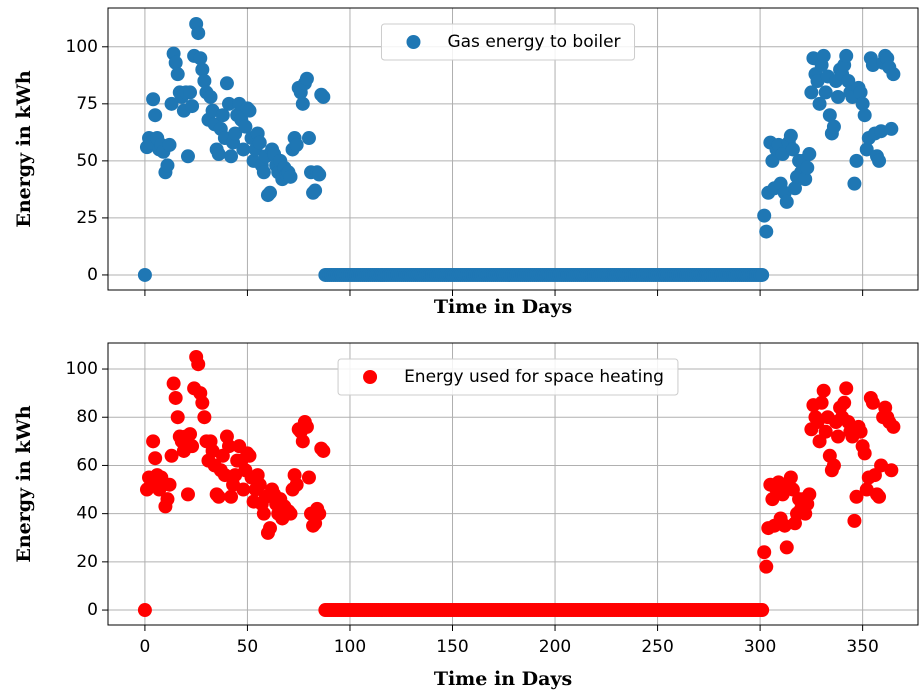 The image size is (922, 696). Describe the element at coordinates (350, 647) in the screenshot. I see `x-tick-label: 100` at that location.